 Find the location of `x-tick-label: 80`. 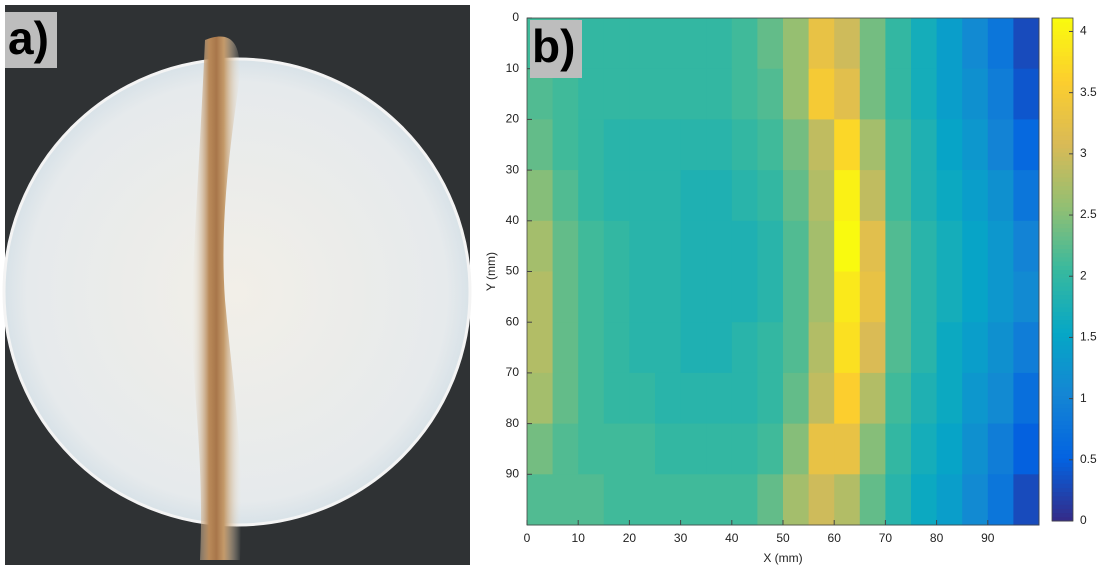

x-tick-label: 80 is located at coordinates (937, 538).